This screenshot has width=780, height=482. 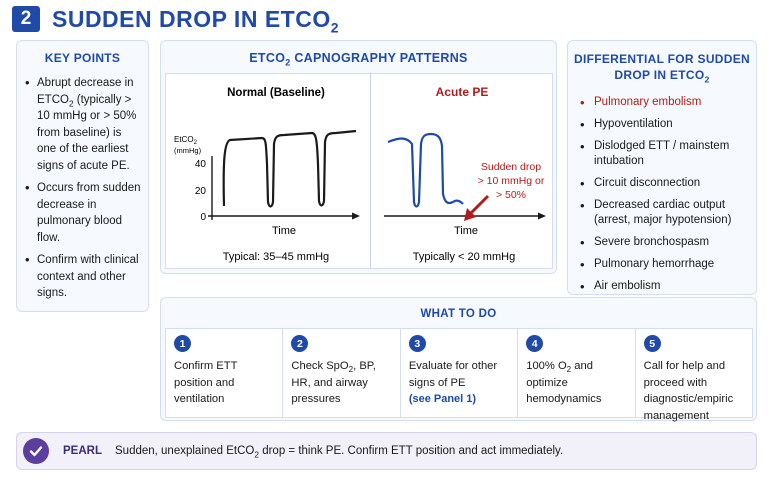 I want to click on differential-item: Air embolism, so click(x=665, y=286).